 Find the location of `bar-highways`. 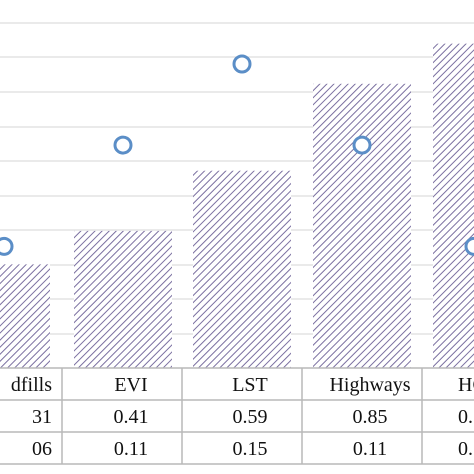

bar-highways is located at coordinates (362, 226).